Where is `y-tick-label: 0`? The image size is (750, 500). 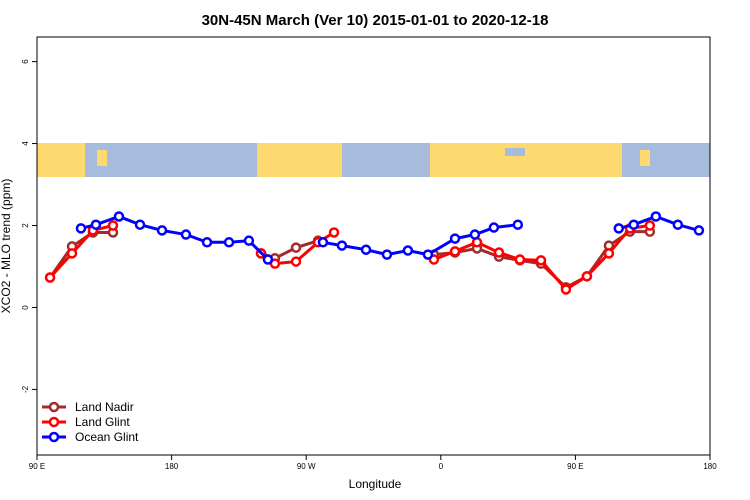 y-tick-label: 0 is located at coordinates (25, 307).